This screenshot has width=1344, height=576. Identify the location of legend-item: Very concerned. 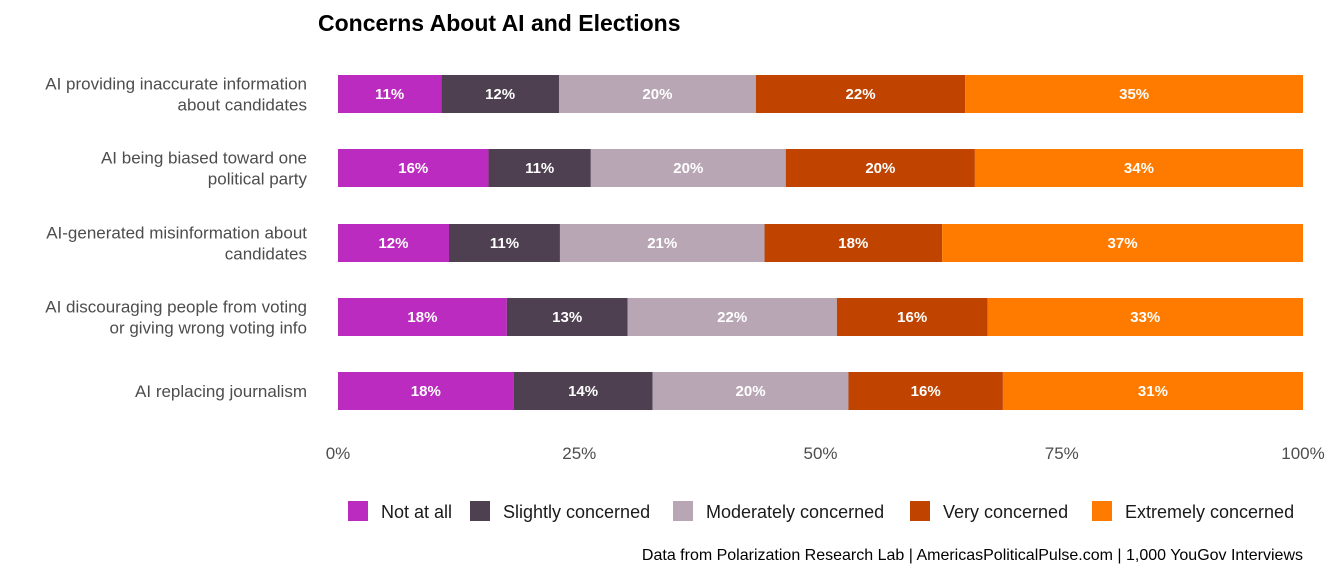
(989, 511).